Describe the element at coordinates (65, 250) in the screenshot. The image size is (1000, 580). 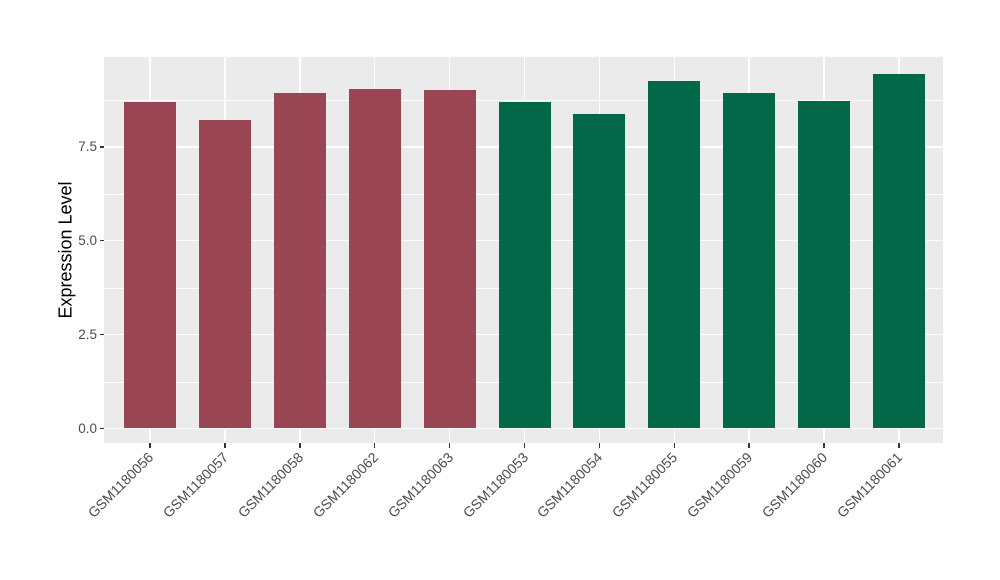
I see `y-axis-title: Expression Level` at that location.